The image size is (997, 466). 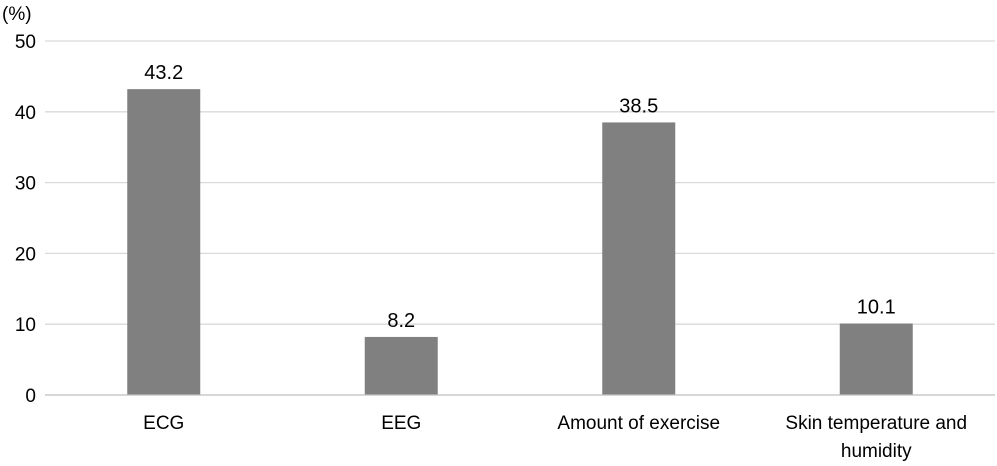 I want to click on data-label-1: 8.2, so click(x=401, y=321).